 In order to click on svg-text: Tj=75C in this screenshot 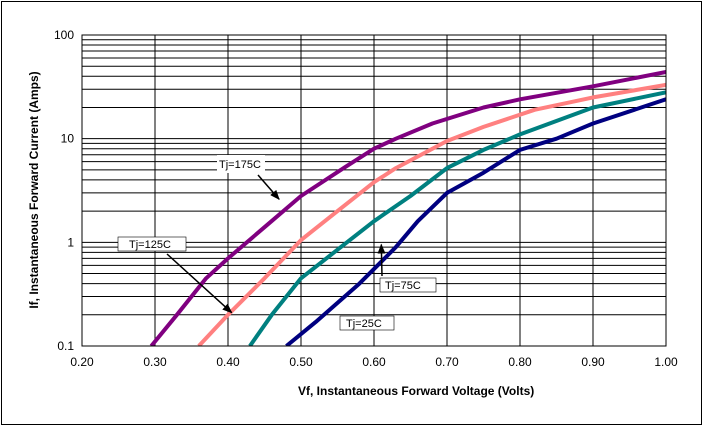, I will do `click(403, 286)`.